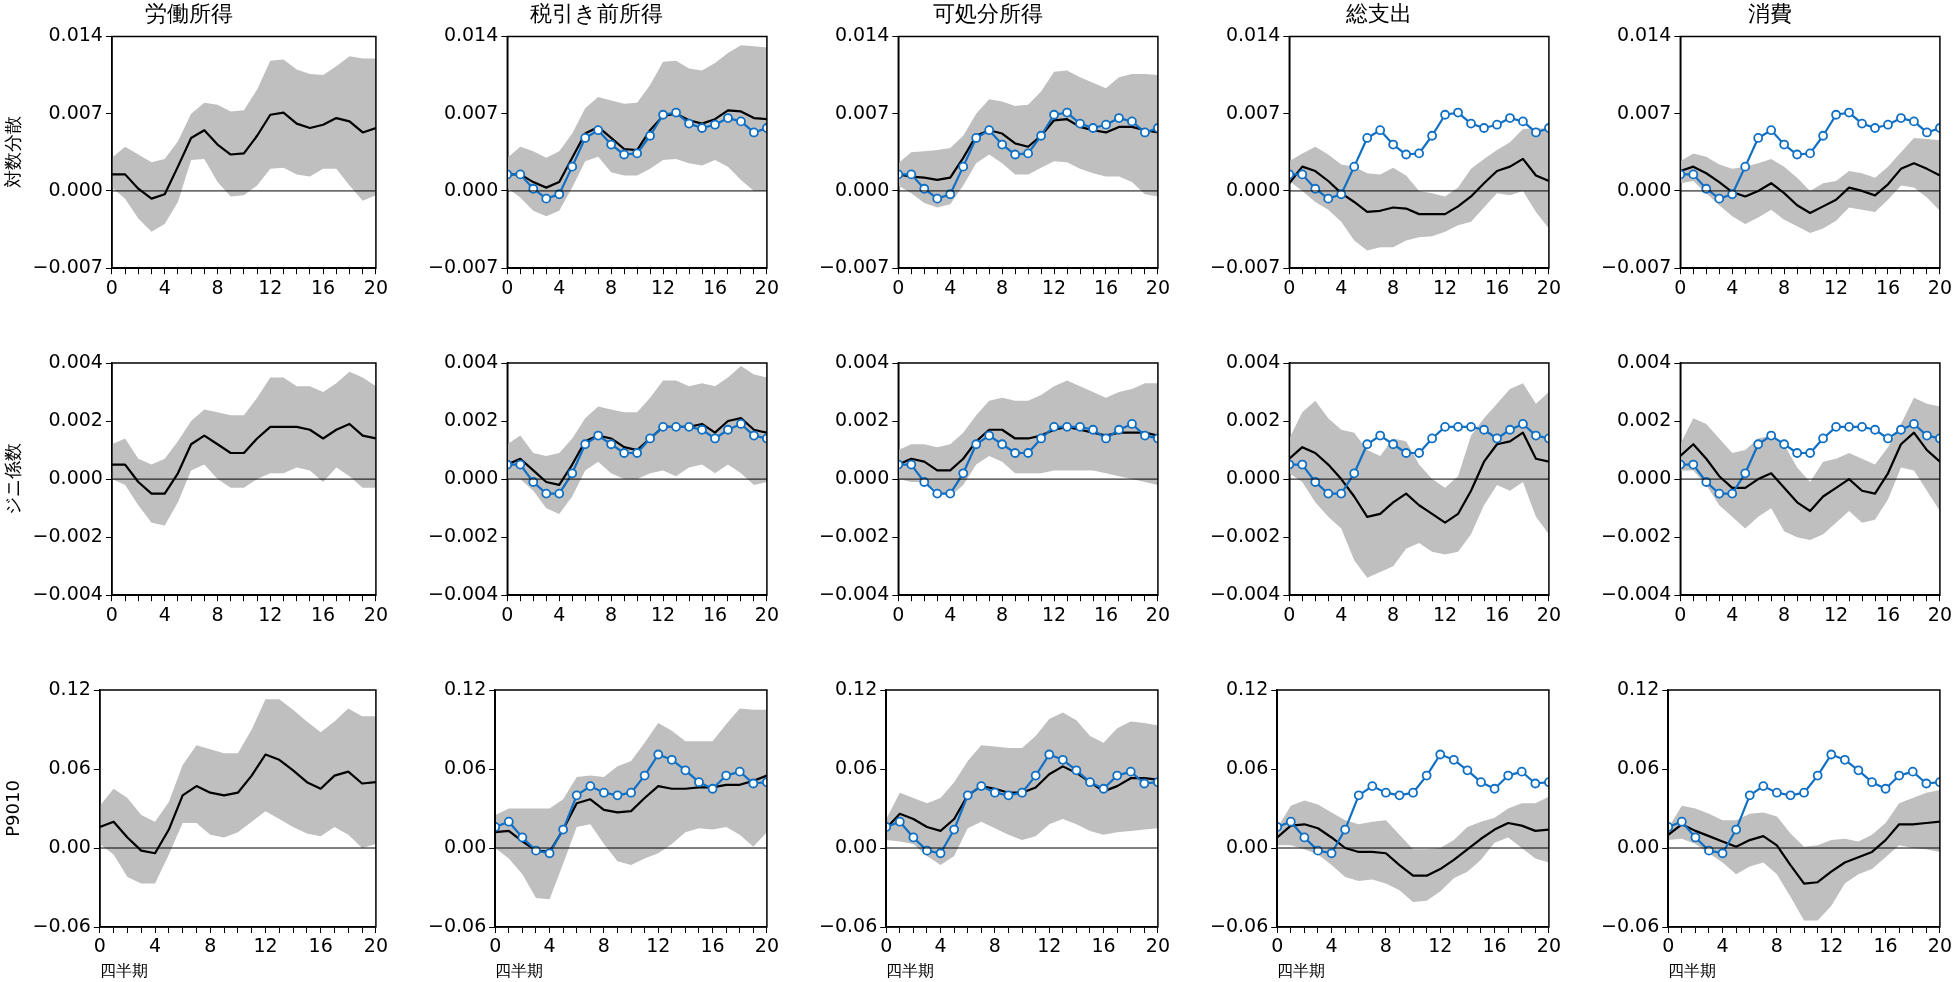  Describe the element at coordinates (13, 152) in the screenshot. I see `y-axis-title: 対数分散` at that location.